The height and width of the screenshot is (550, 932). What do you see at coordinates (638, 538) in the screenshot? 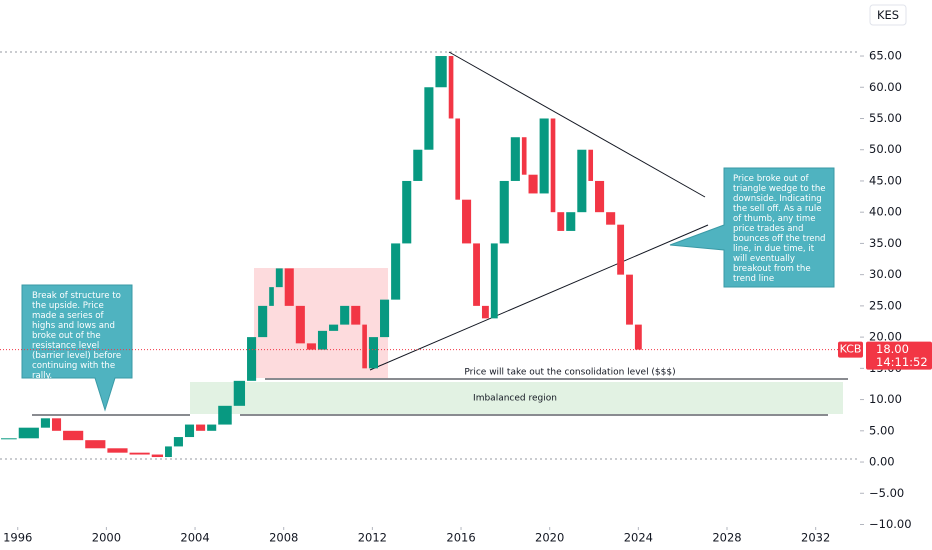
I see `x-tick-label: 2024` at bounding box center [638, 538].